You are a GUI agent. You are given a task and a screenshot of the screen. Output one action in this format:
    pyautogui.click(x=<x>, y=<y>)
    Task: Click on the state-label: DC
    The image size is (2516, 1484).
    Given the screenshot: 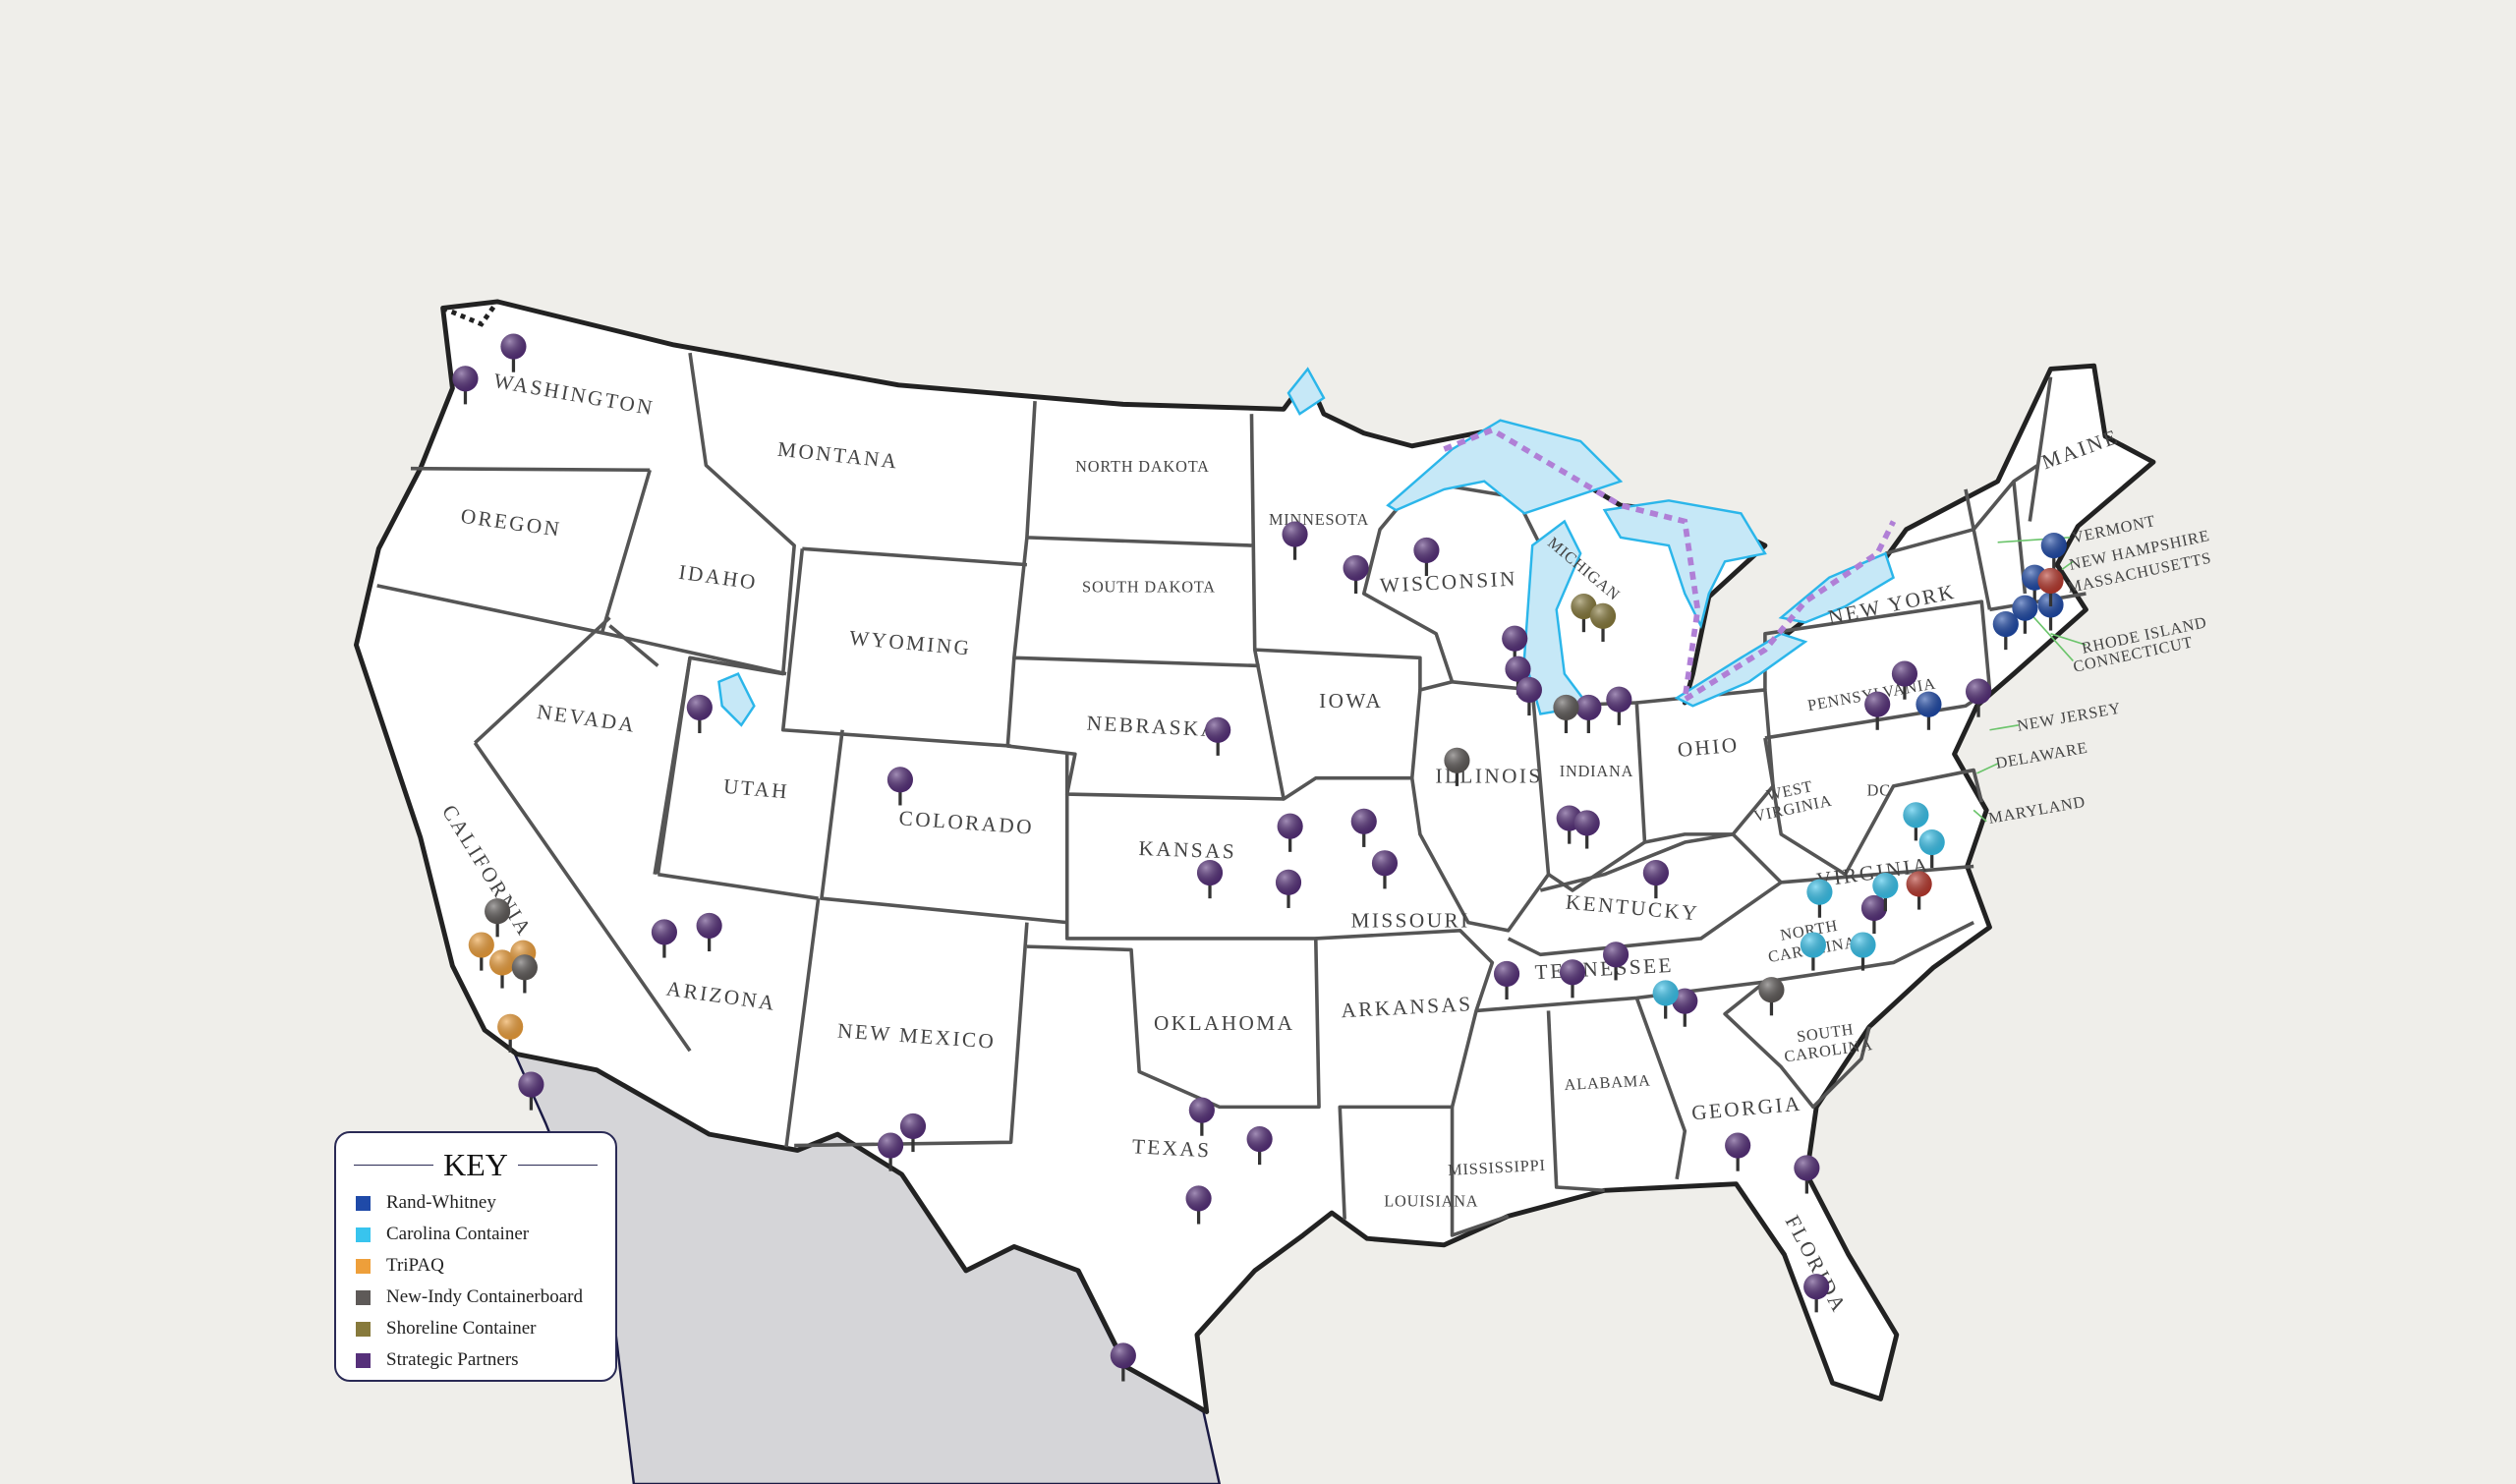 What is the action you would take?
    pyautogui.click(x=1879, y=790)
    